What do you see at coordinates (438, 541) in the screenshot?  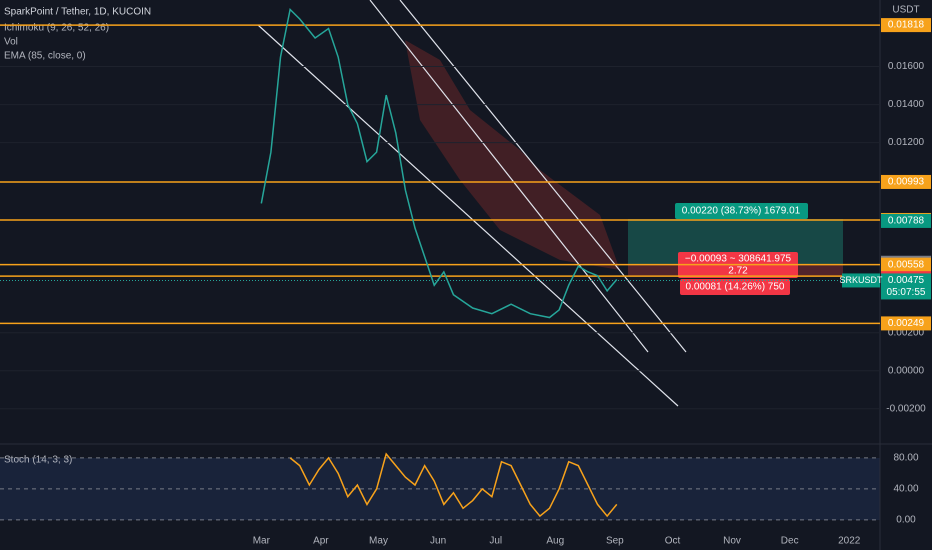 I see `x-tick-label: Jun` at bounding box center [438, 541].